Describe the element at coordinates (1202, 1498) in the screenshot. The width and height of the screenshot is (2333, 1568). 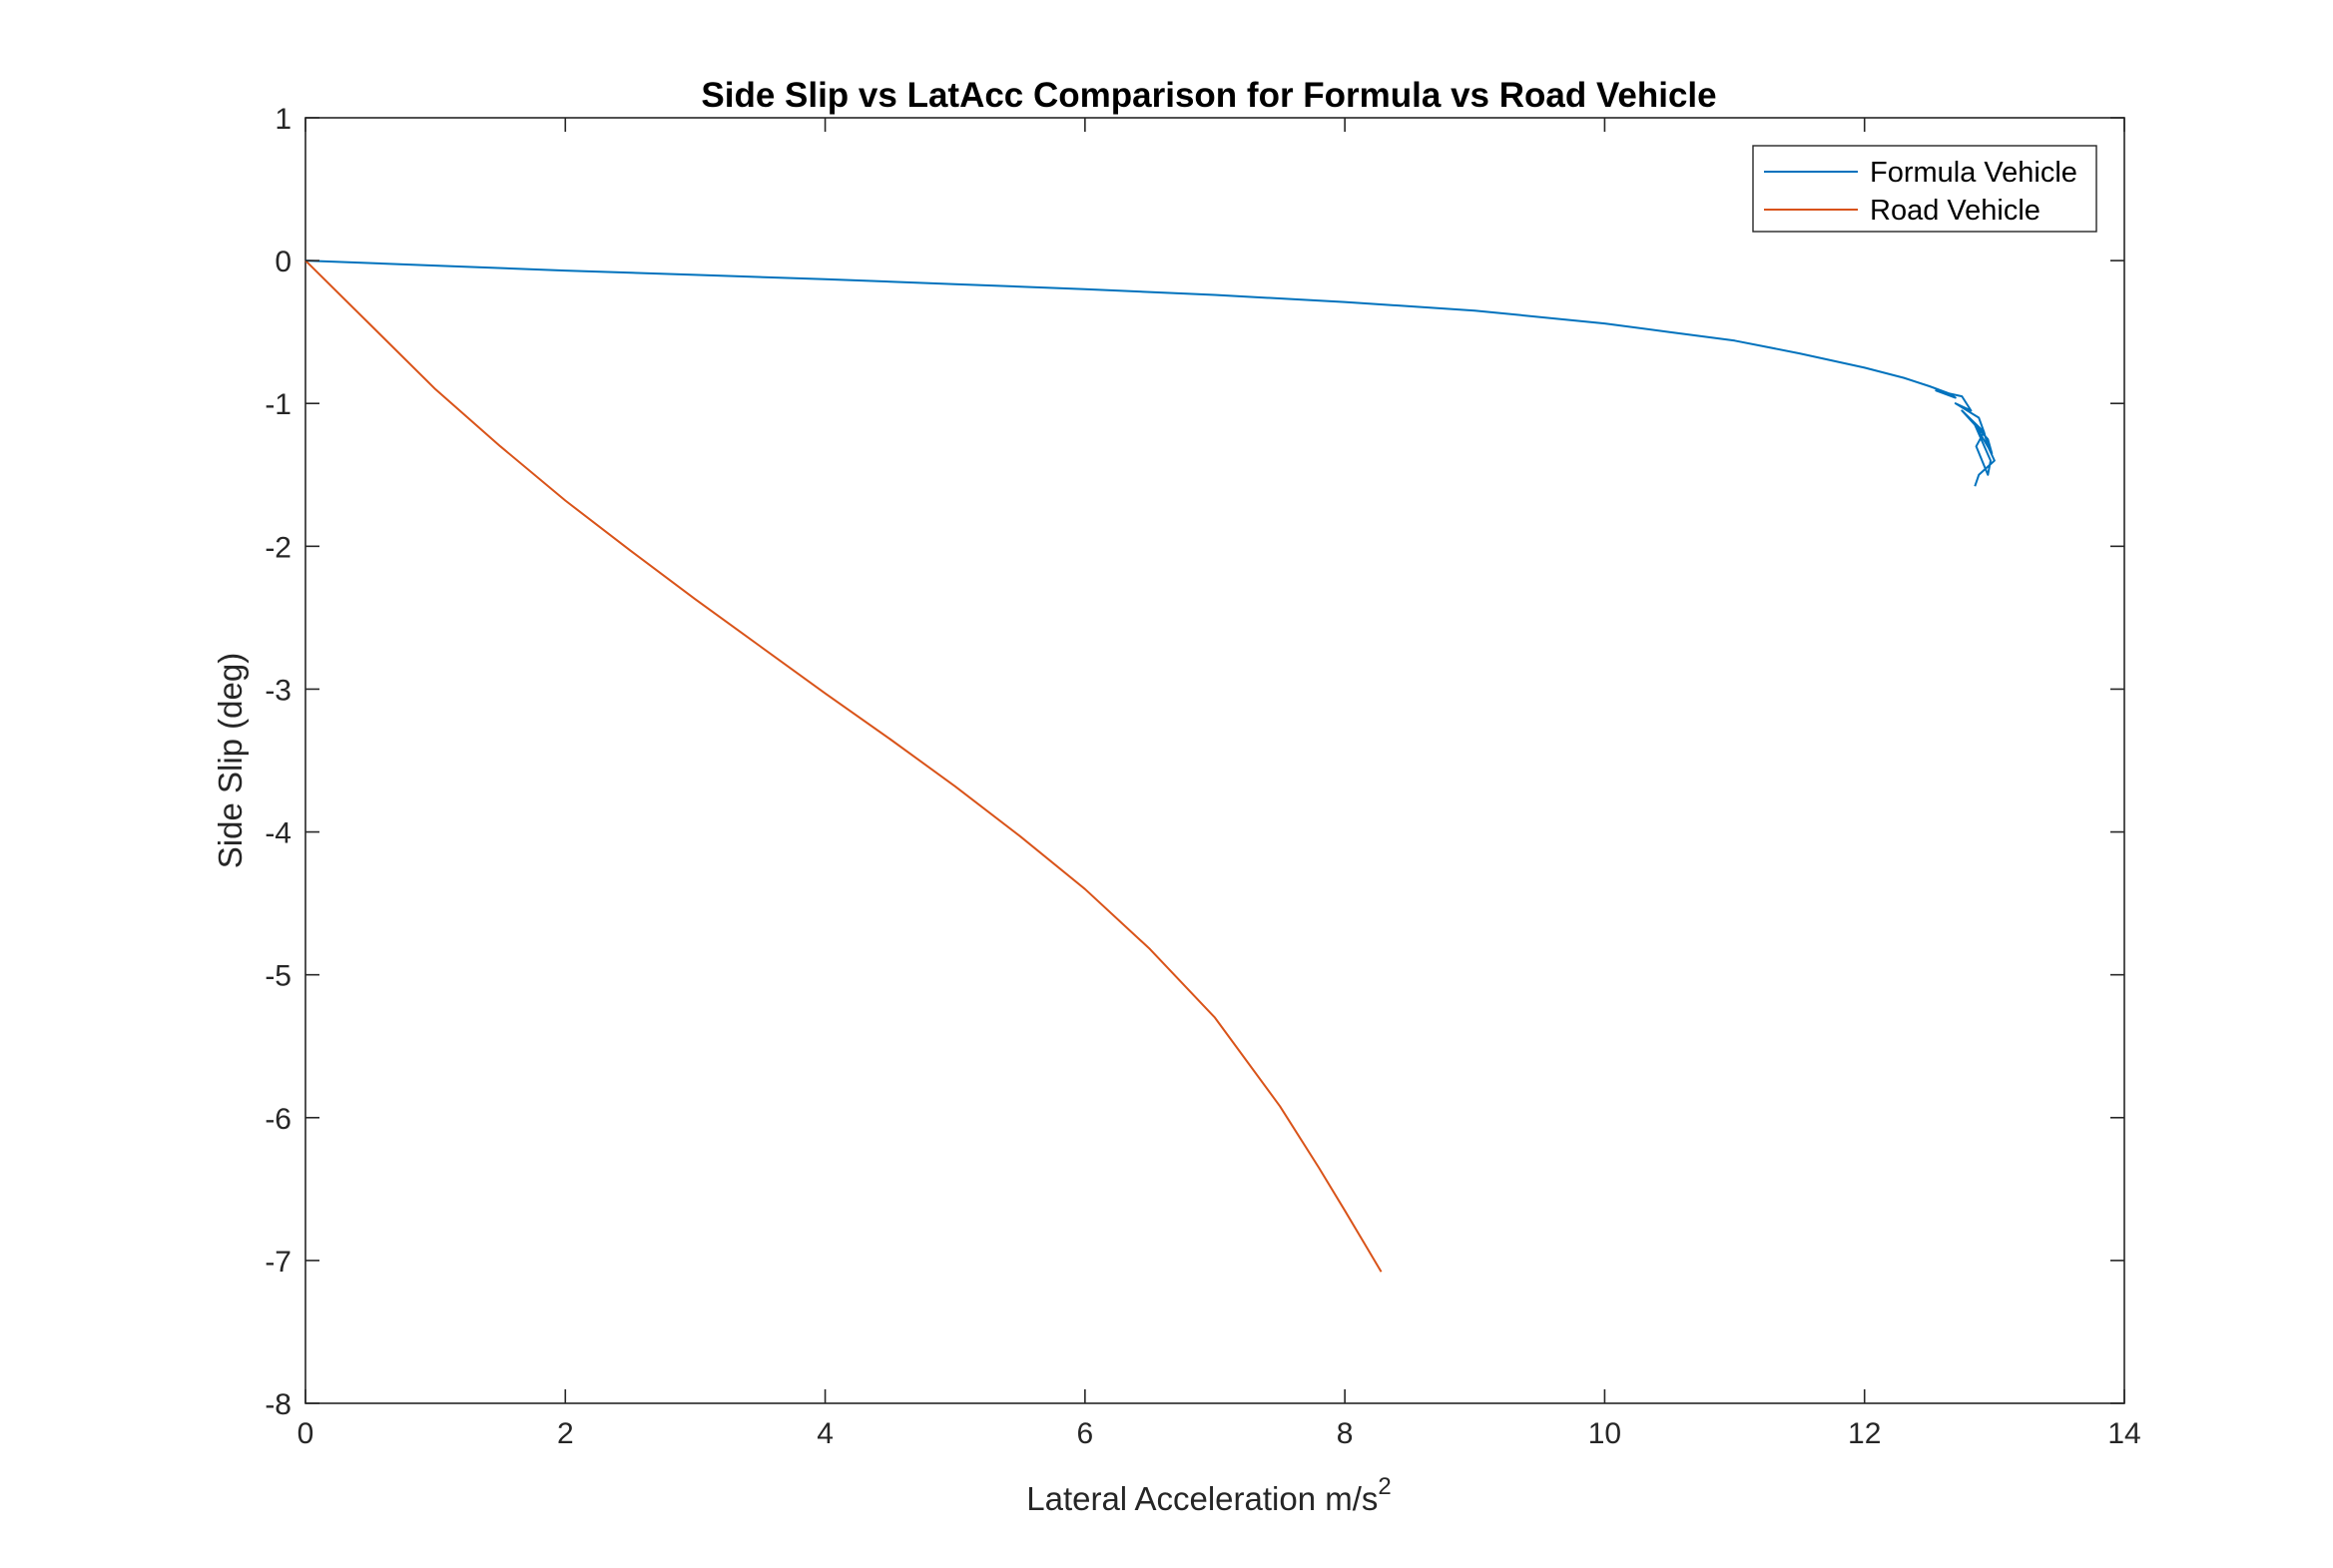
I see `x-axis-label-text: Lateral Acceleration m/s` at that location.